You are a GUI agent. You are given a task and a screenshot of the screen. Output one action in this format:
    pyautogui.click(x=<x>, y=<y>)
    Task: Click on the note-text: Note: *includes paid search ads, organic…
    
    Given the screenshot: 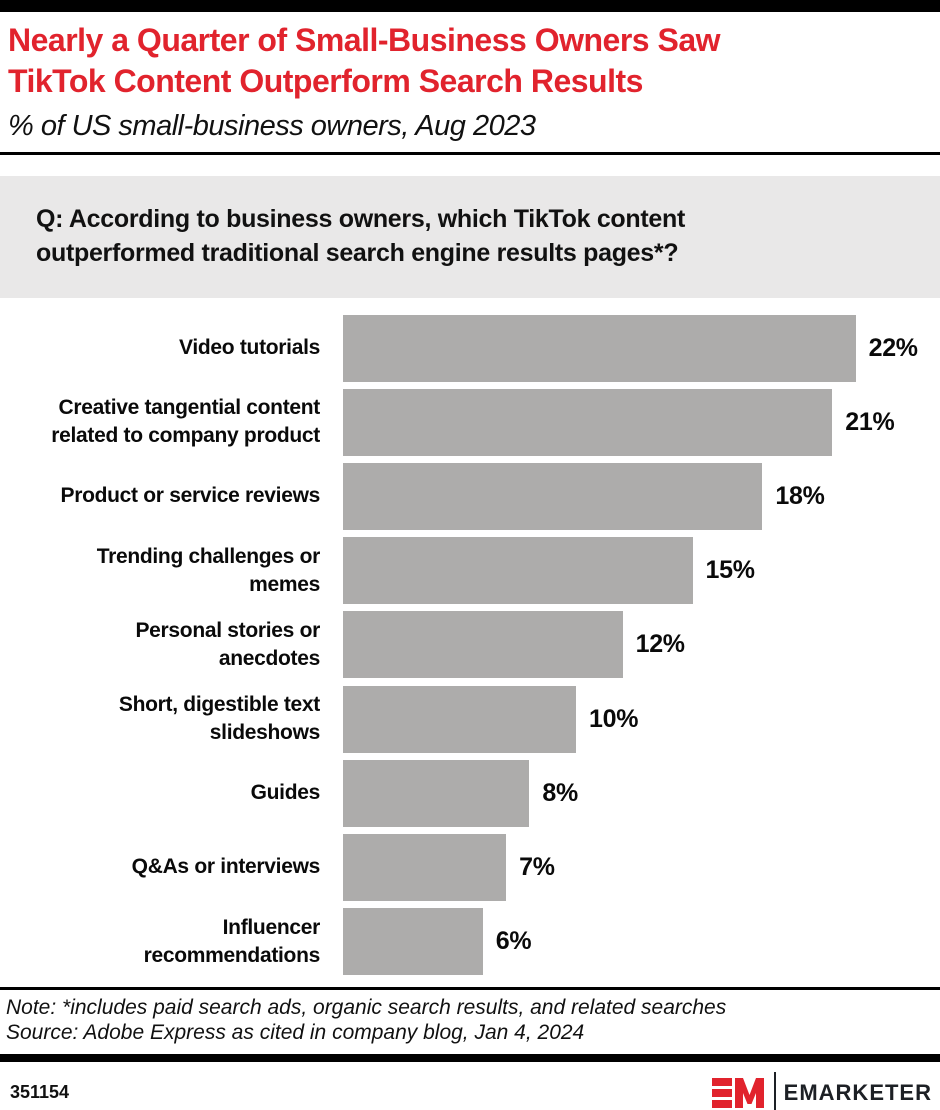 What is the action you would take?
    pyautogui.click(x=366, y=1007)
    